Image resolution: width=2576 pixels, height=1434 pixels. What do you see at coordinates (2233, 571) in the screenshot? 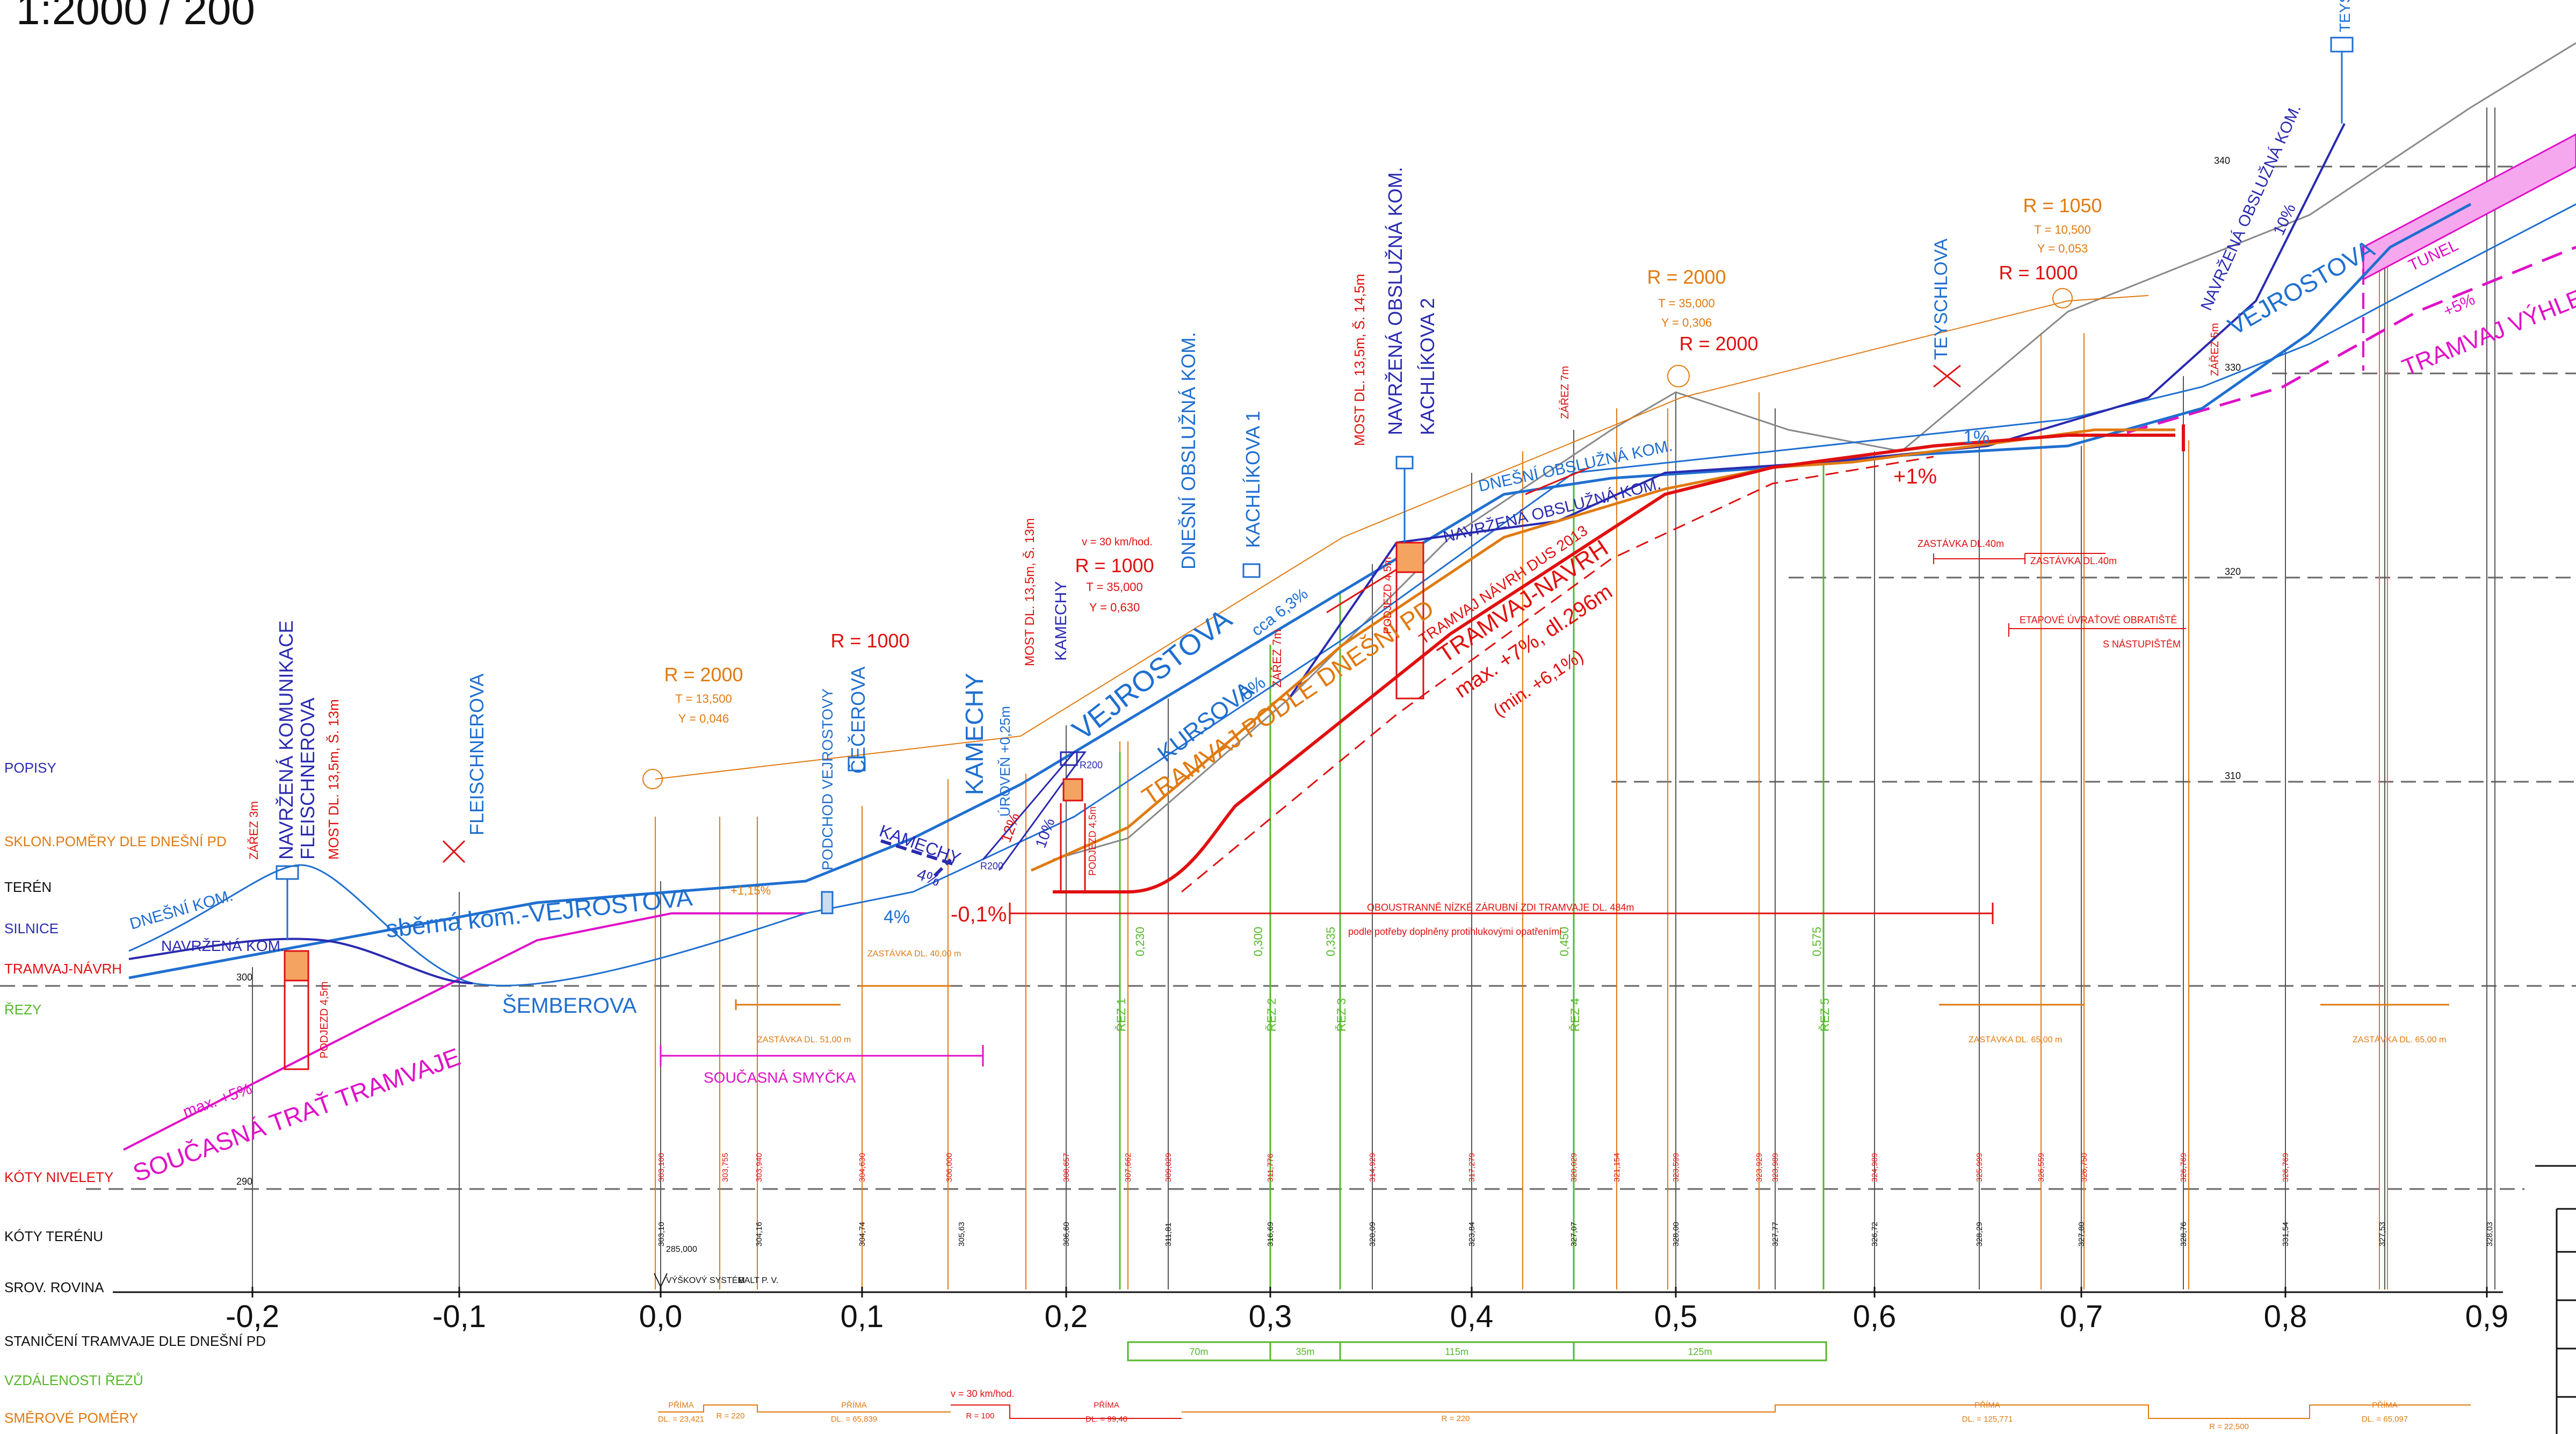
I see `elevation-mark: 320` at bounding box center [2233, 571].